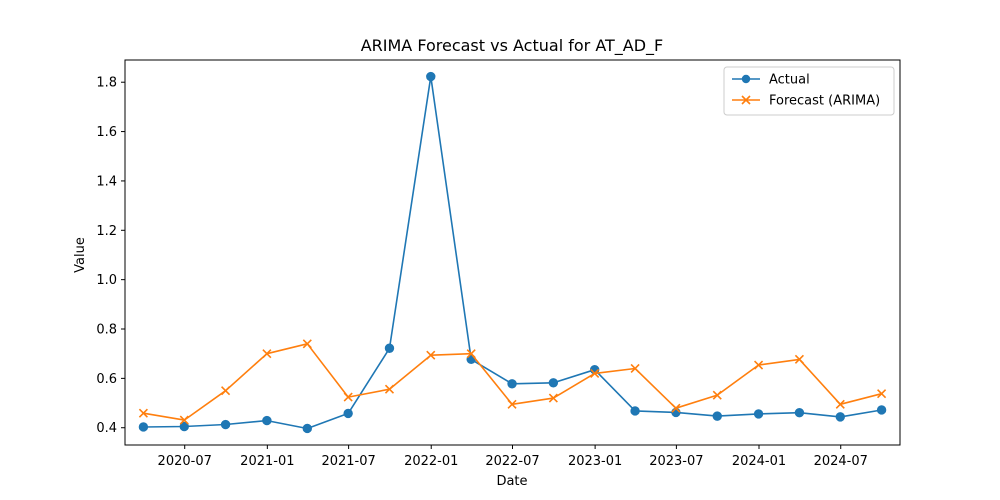 This screenshot has width=1000, height=500. Describe the element at coordinates (746, 79) in the screenshot. I see `legend-marker-circle` at that location.